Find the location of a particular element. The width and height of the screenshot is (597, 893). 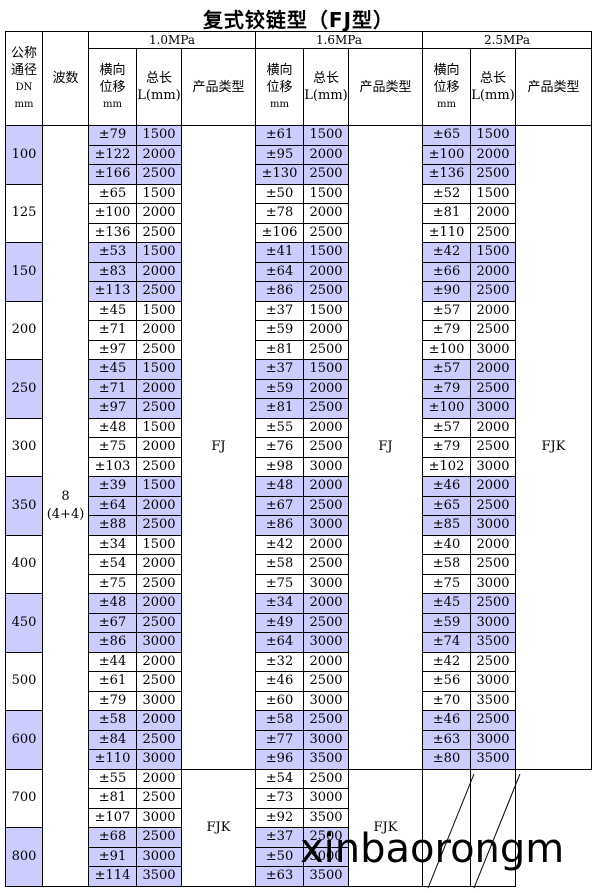

displacement-cell: ±107 is located at coordinates (112, 817).